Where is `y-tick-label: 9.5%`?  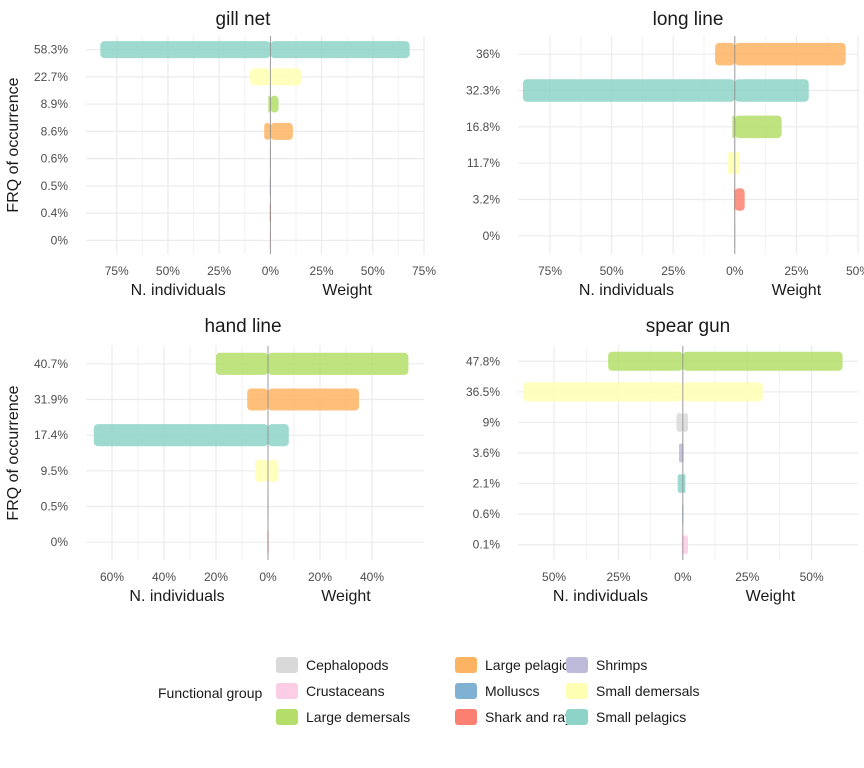 y-tick-label: 9.5% is located at coordinates (55, 471).